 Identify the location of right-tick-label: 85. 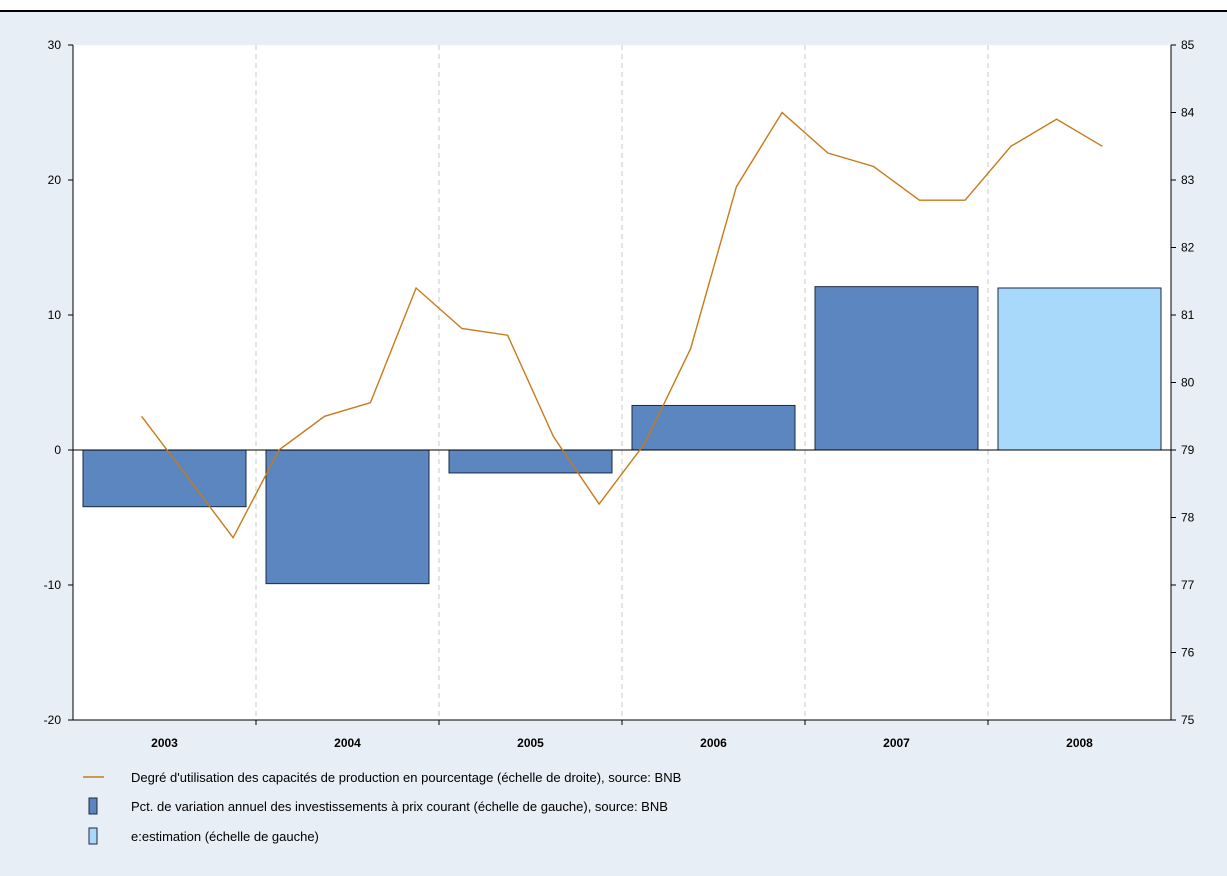
(1188, 45).